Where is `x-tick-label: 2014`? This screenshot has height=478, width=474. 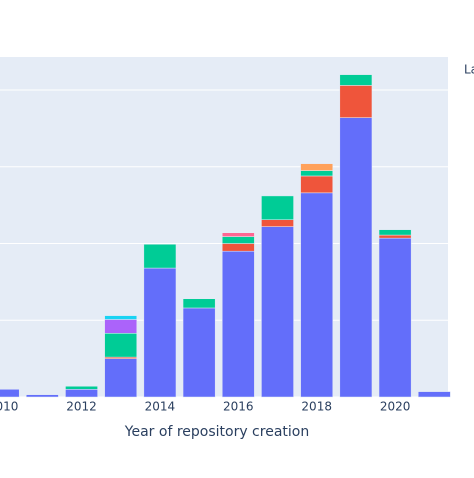 x-tick-label: 2014 is located at coordinates (160, 407).